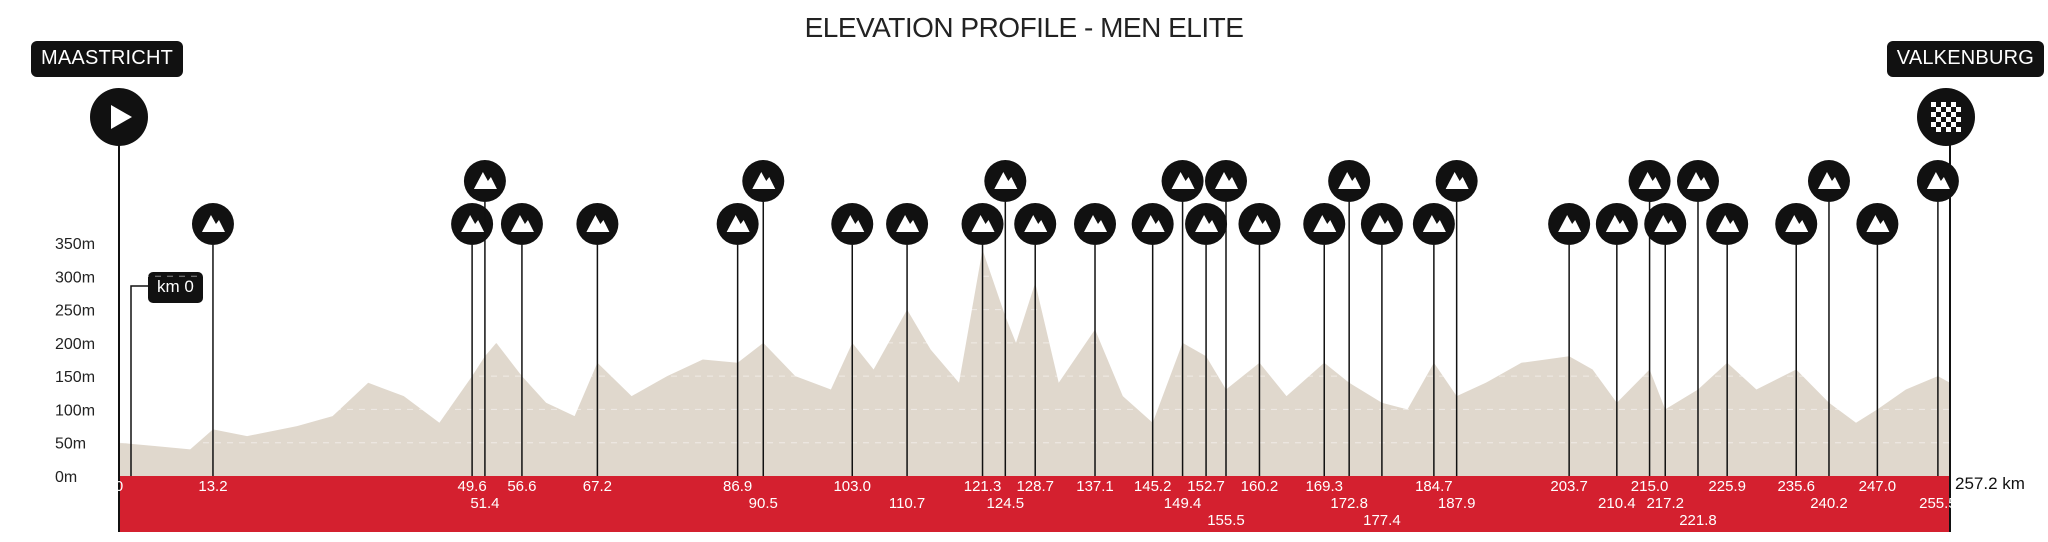 This screenshot has width=2048, height=542. Describe the element at coordinates (1665, 503) in the screenshot. I see `km-label: 217.2` at that location.